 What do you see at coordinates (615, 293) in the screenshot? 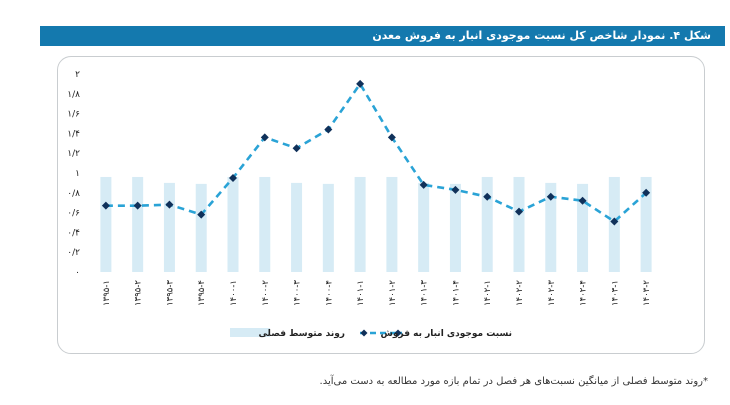
I see `x-tick-label: ۱۴۰۳-۱` at bounding box center [615, 293].